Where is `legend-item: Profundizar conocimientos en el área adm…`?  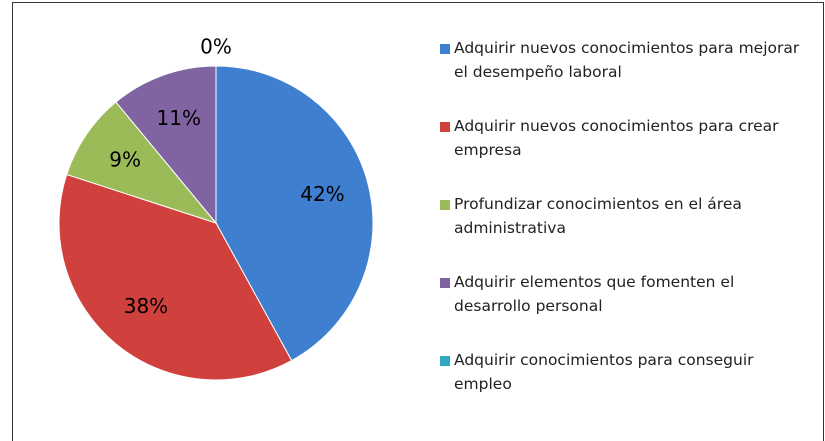 legend-item: Profundizar conocimientos en el área adm… is located at coordinates (625, 216).